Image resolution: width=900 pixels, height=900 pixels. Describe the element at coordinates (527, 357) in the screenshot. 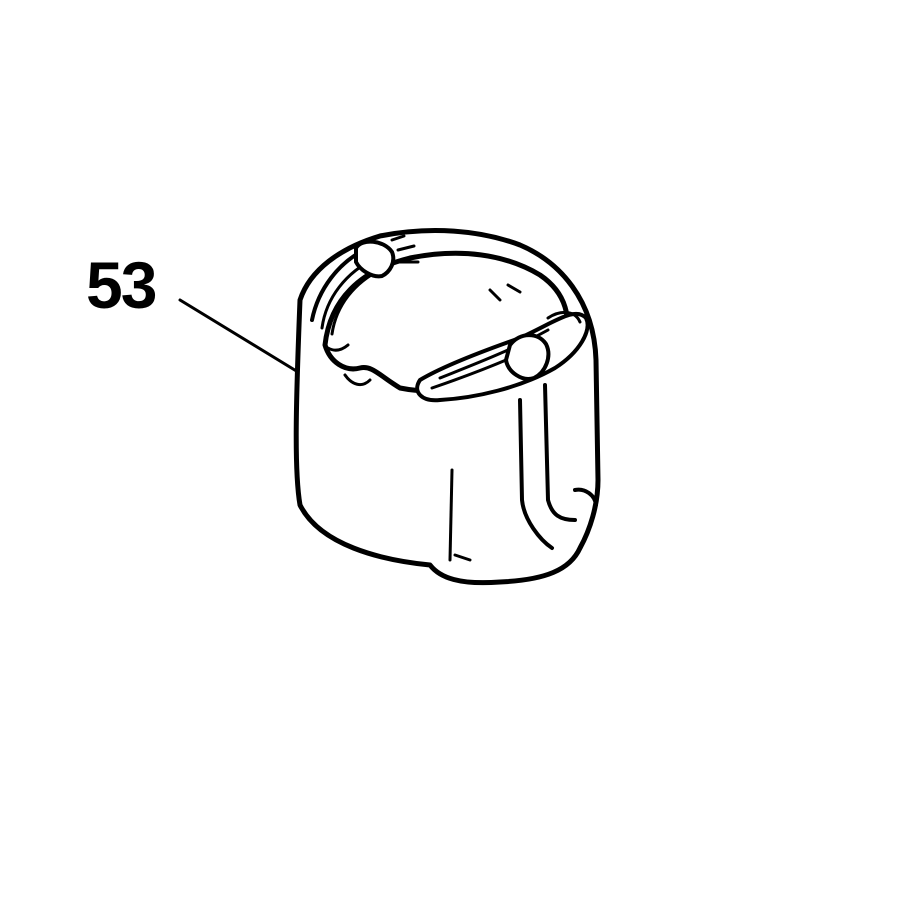

I see `right-coil-tie` at that location.